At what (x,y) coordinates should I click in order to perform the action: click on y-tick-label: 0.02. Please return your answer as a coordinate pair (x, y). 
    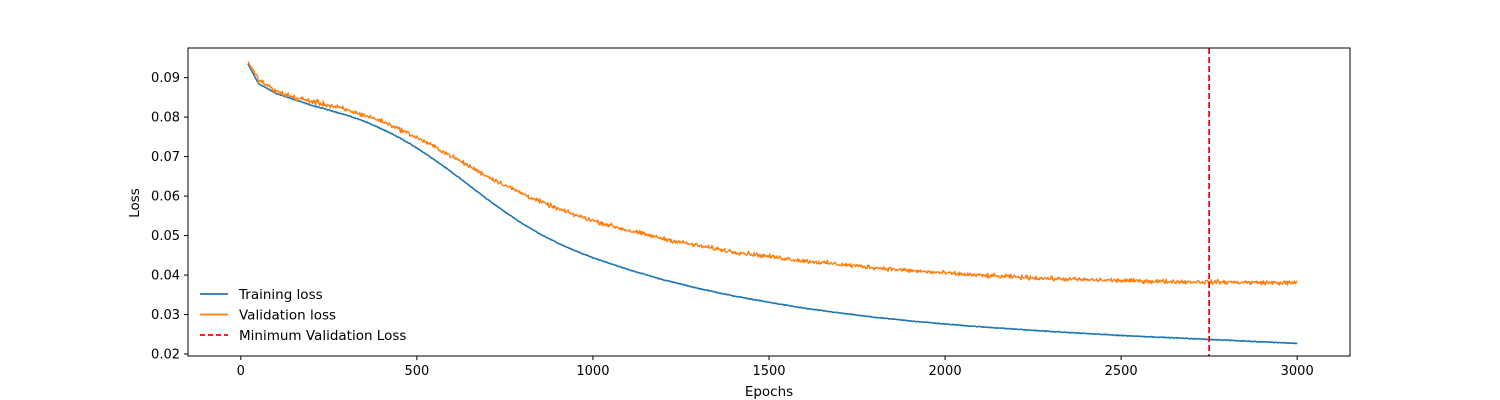
    Looking at the image, I should click on (165, 355).